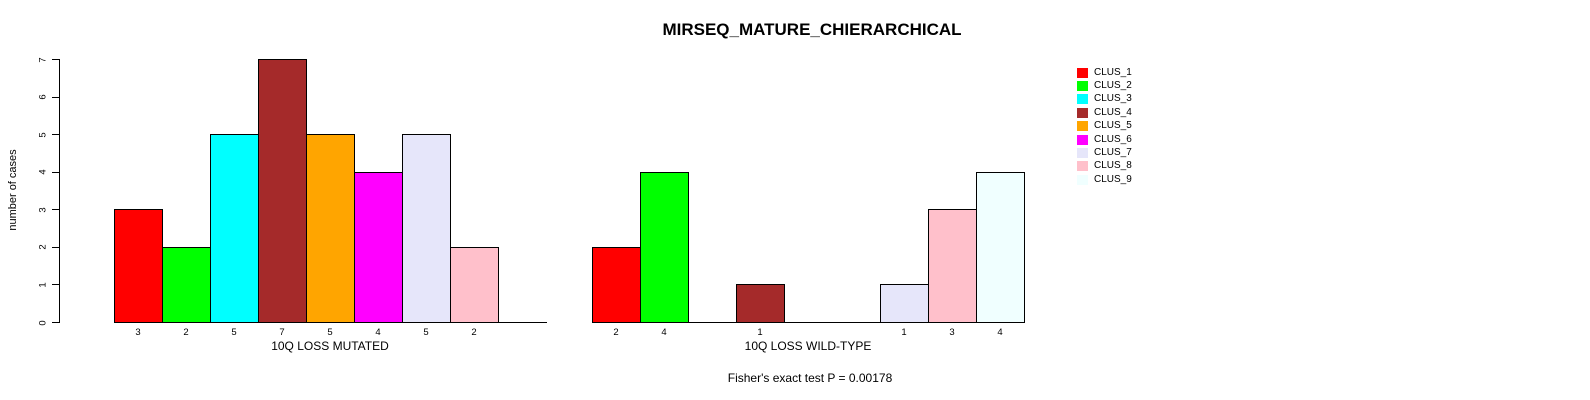 This screenshot has width=1590, height=400. I want to click on legend-item: CLUS_9, so click(1104, 179).